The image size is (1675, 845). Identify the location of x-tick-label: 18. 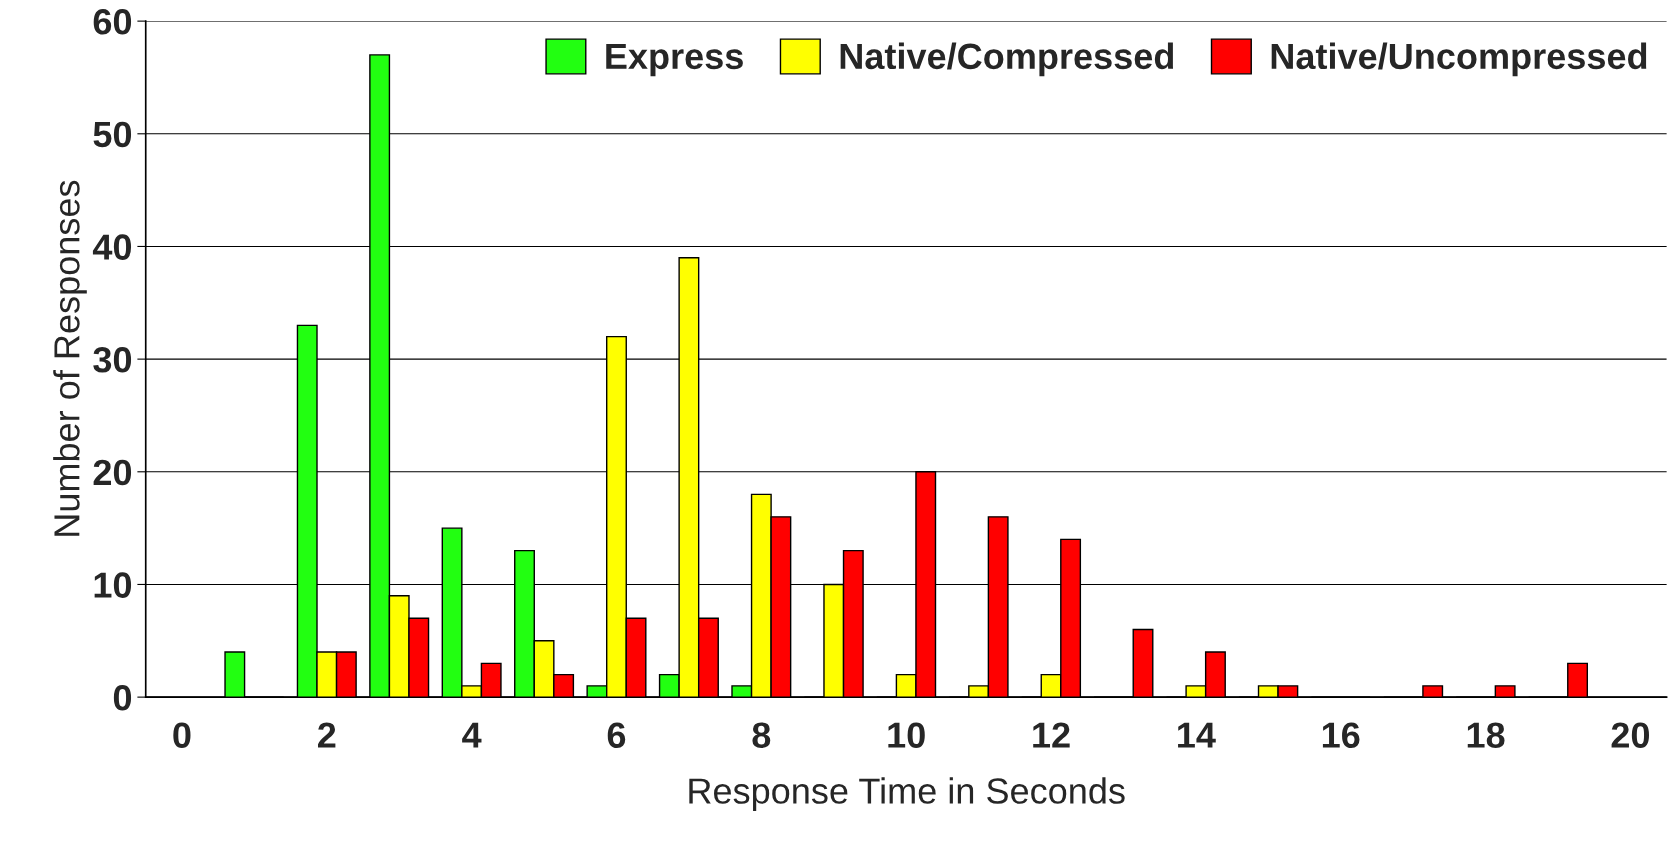
(1486, 735).